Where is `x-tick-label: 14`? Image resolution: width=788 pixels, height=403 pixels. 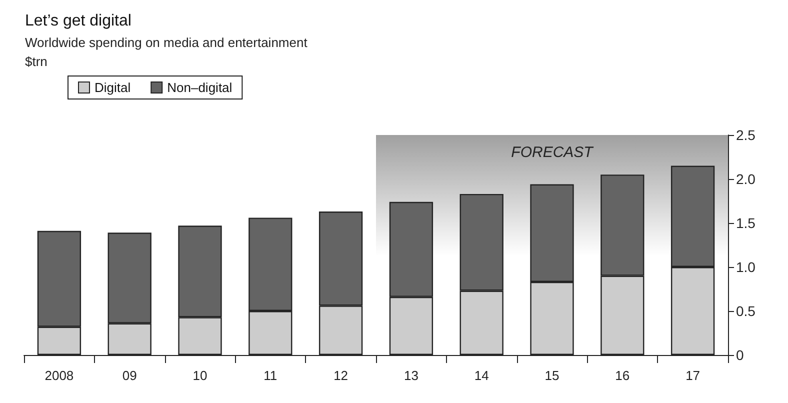
x-tick-label: 14 is located at coordinates (481, 375).